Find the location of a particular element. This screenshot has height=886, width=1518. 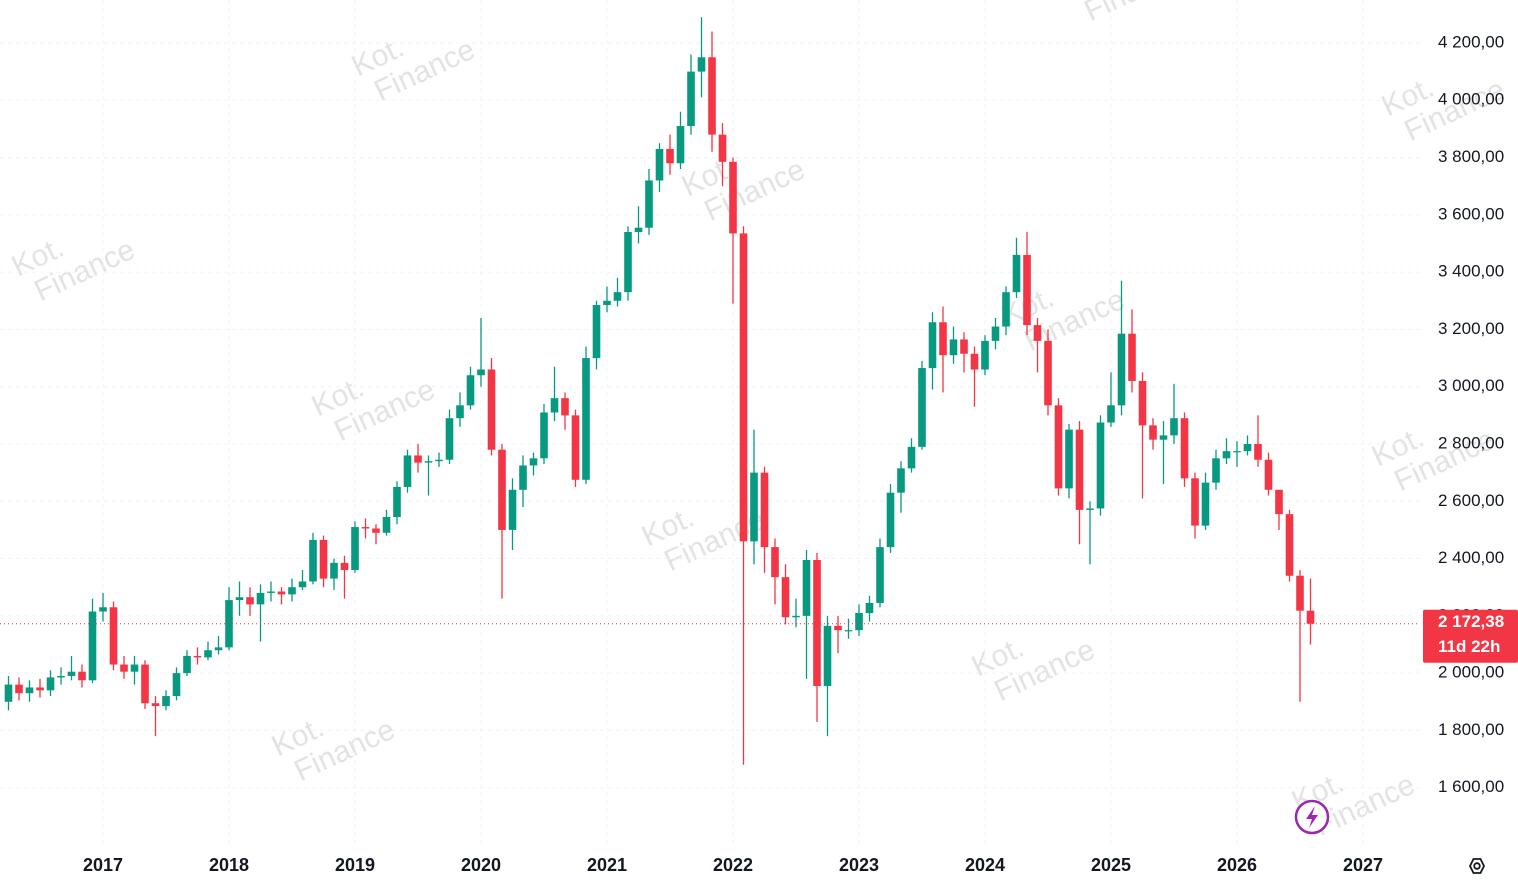

x-tick-label: 2019 is located at coordinates (355, 865).